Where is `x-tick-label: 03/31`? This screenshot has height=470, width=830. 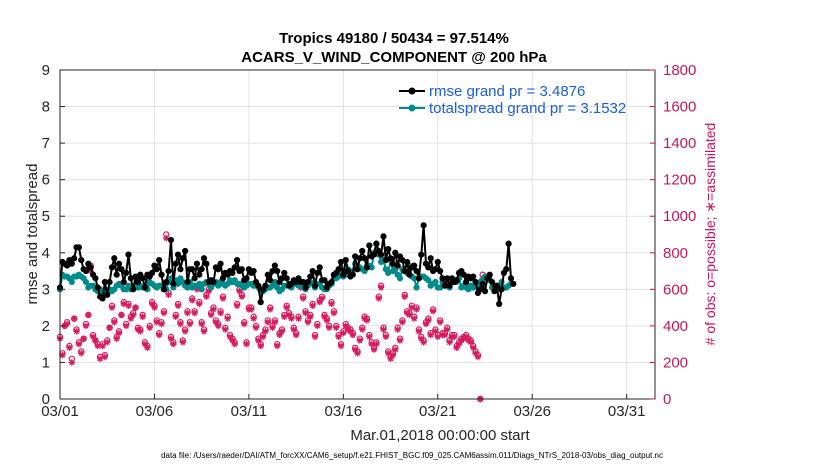
x-tick-label: 03/31 is located at coordinates (627, 411).